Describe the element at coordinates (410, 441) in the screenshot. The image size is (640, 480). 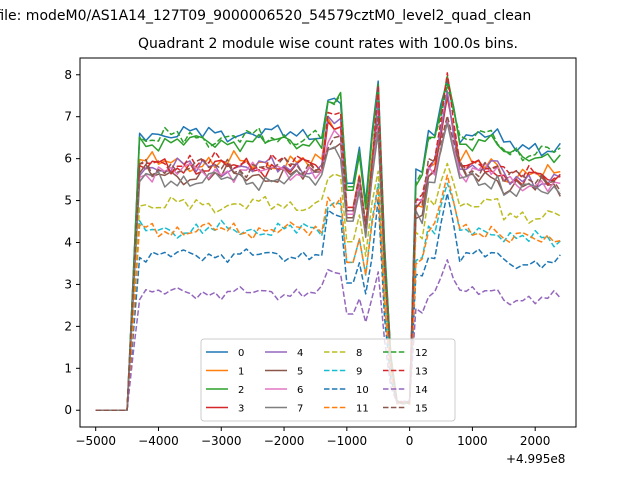
I see `x-tick-label: 0` at that location.